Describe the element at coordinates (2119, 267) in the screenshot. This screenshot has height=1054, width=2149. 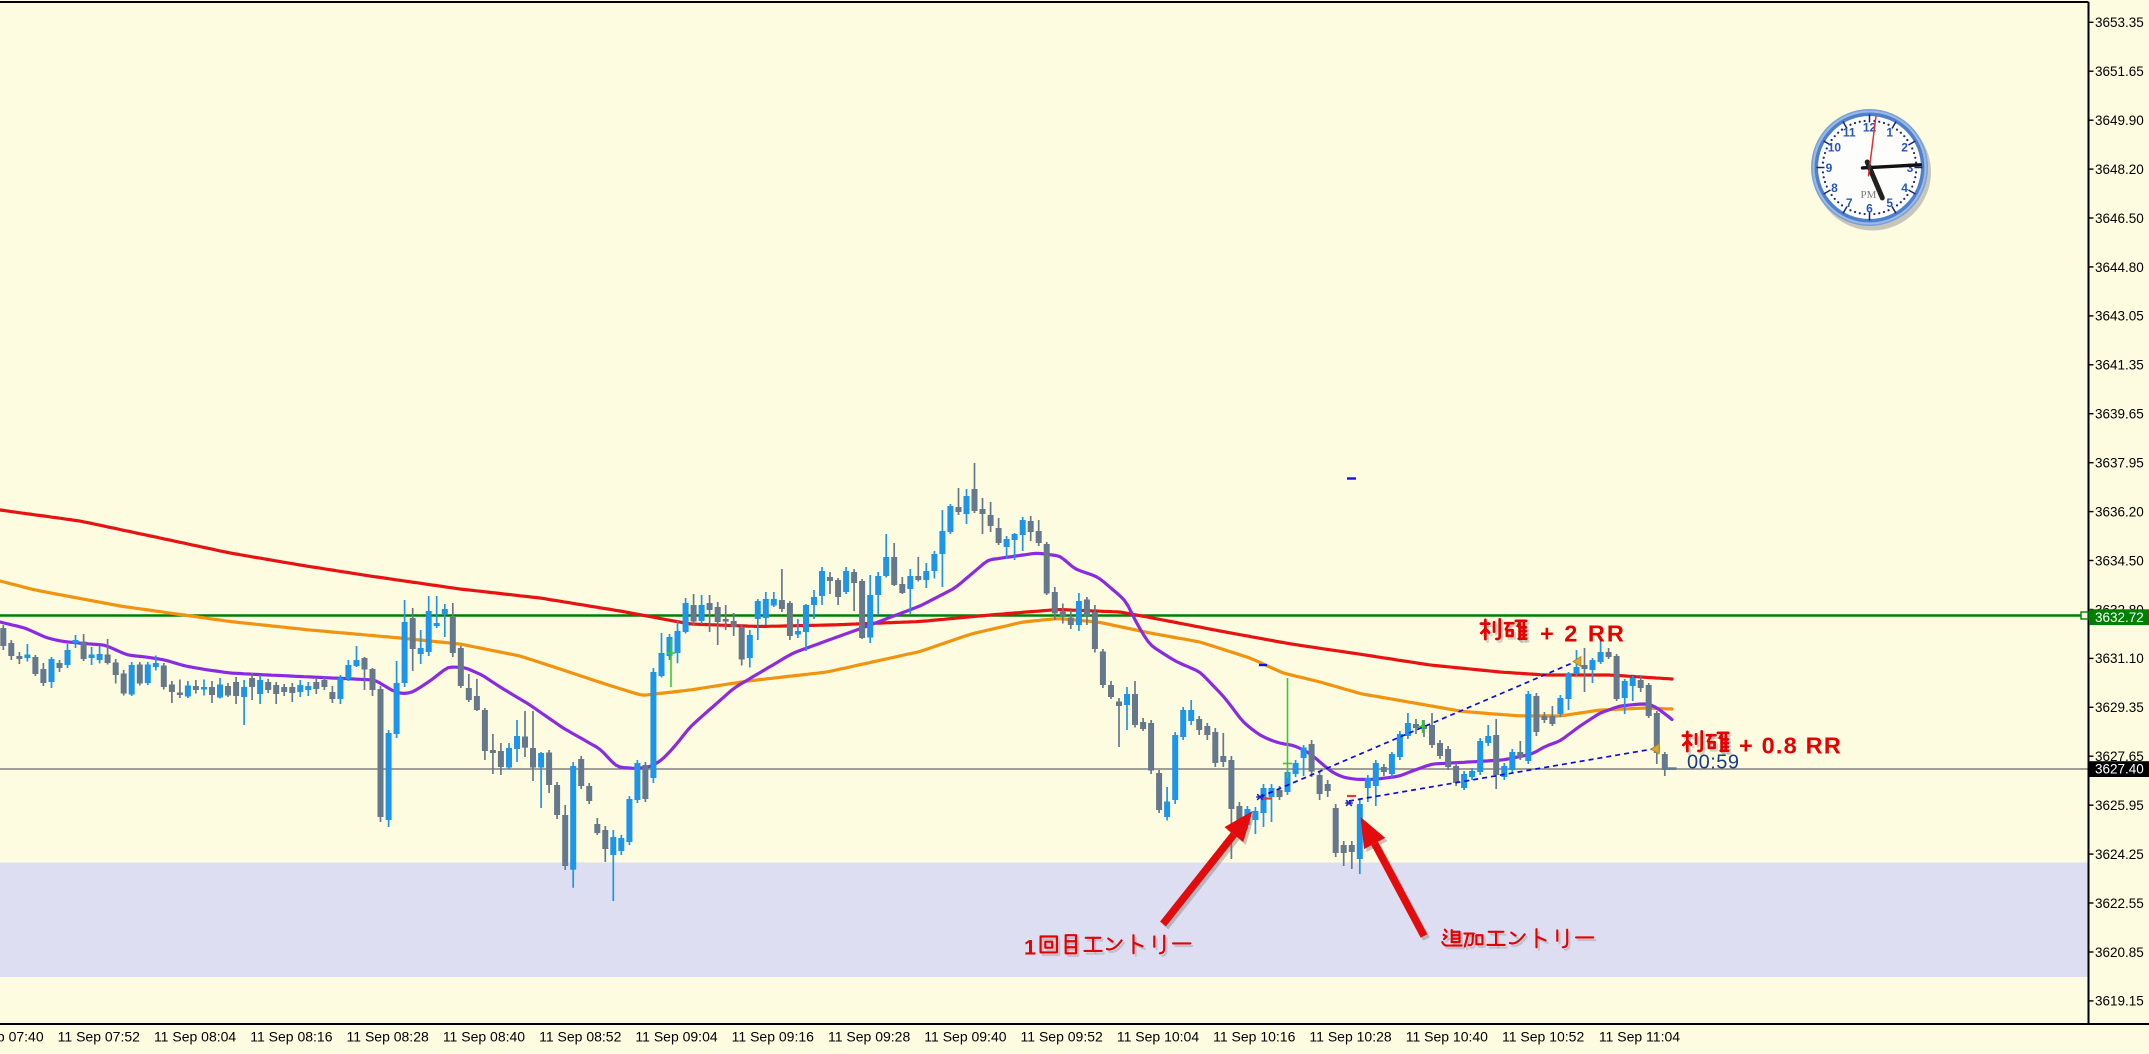
I see `svg-text: 3644.80` at that location.